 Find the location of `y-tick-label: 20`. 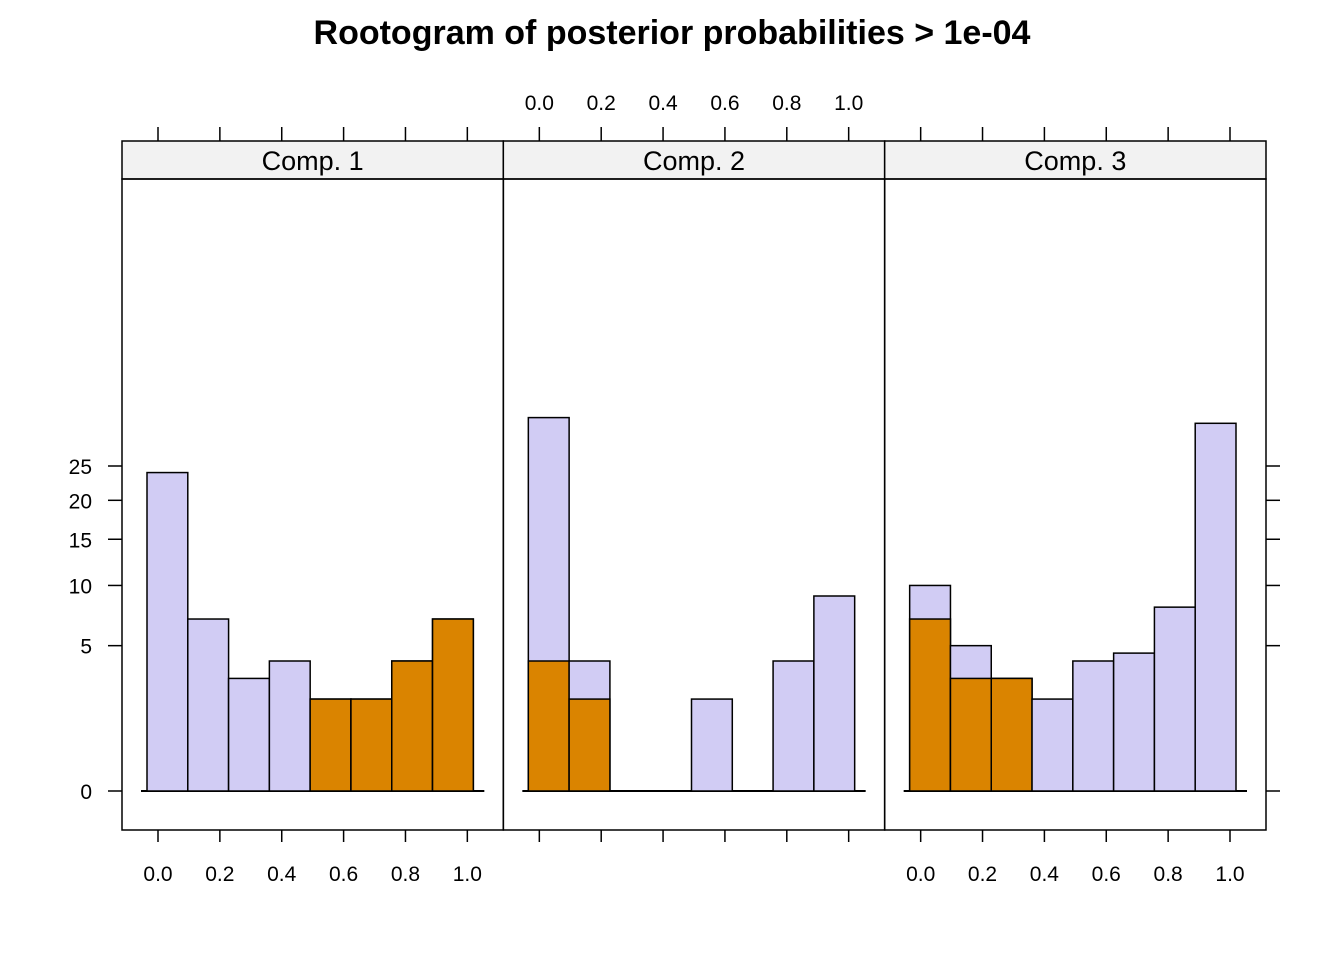

y-tick-label: 20 is located at coordinates (80, 501).